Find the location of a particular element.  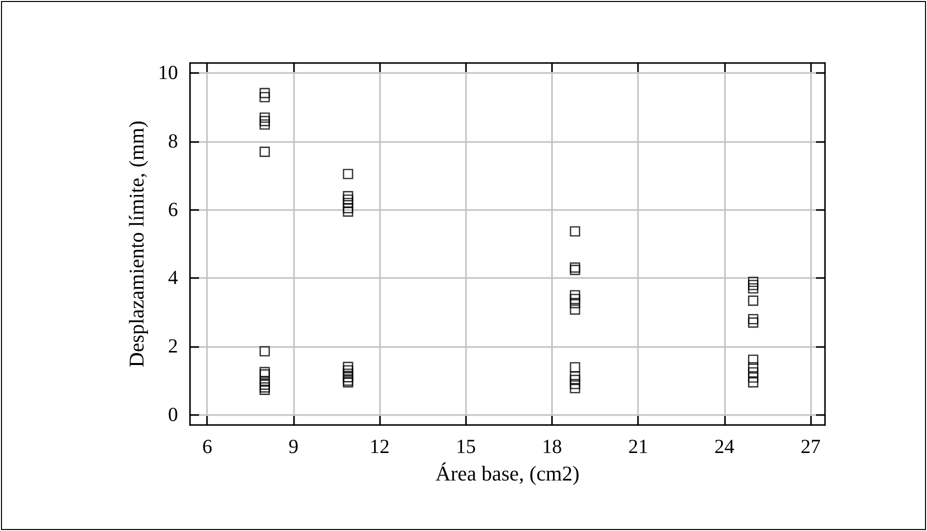

y-tick-label: 8 is located at coordinates (173, 141).